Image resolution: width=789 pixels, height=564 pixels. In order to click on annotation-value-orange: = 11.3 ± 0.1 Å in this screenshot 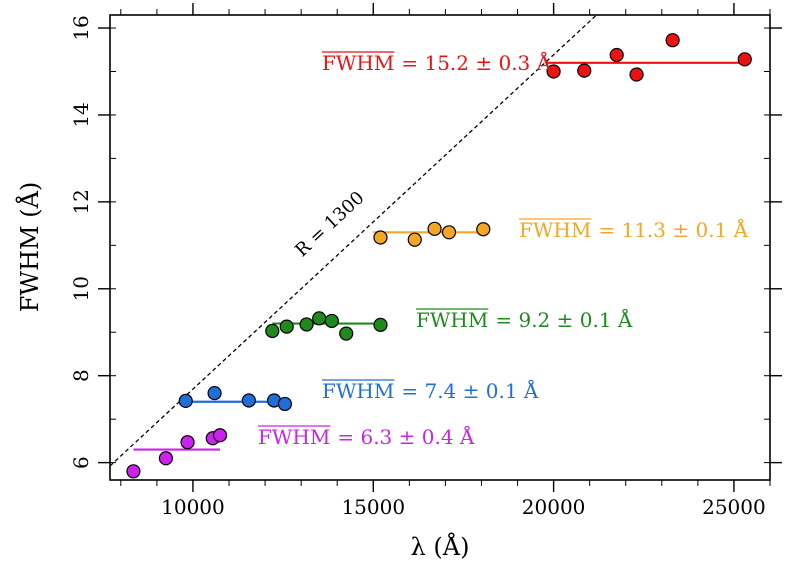, I will do `click(673, 229)`.